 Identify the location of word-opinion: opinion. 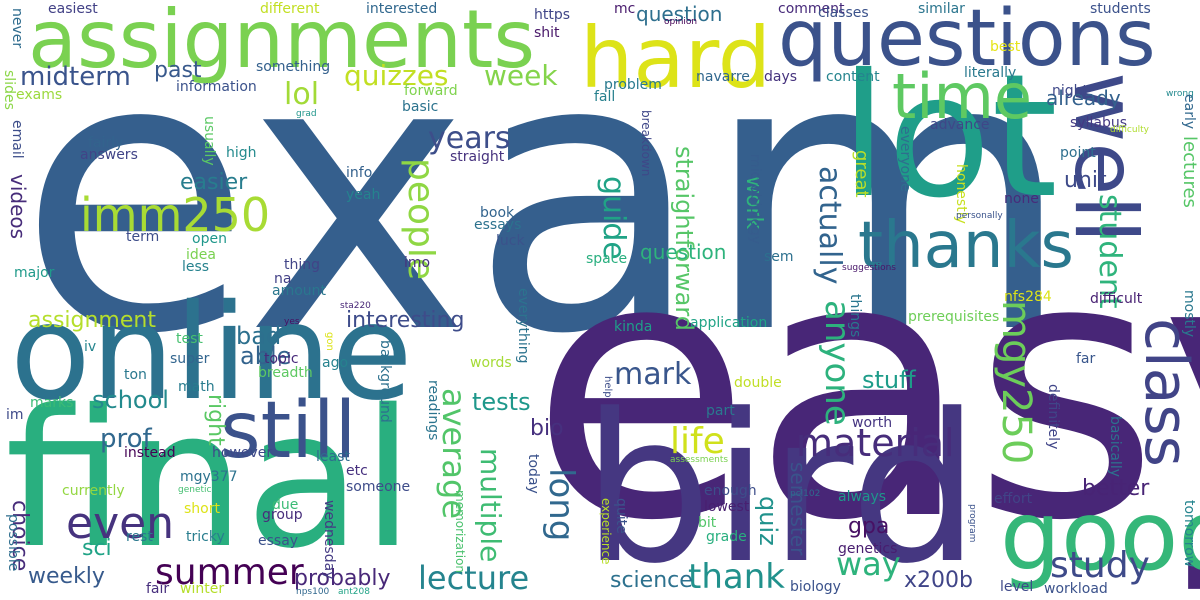
(681, 22).